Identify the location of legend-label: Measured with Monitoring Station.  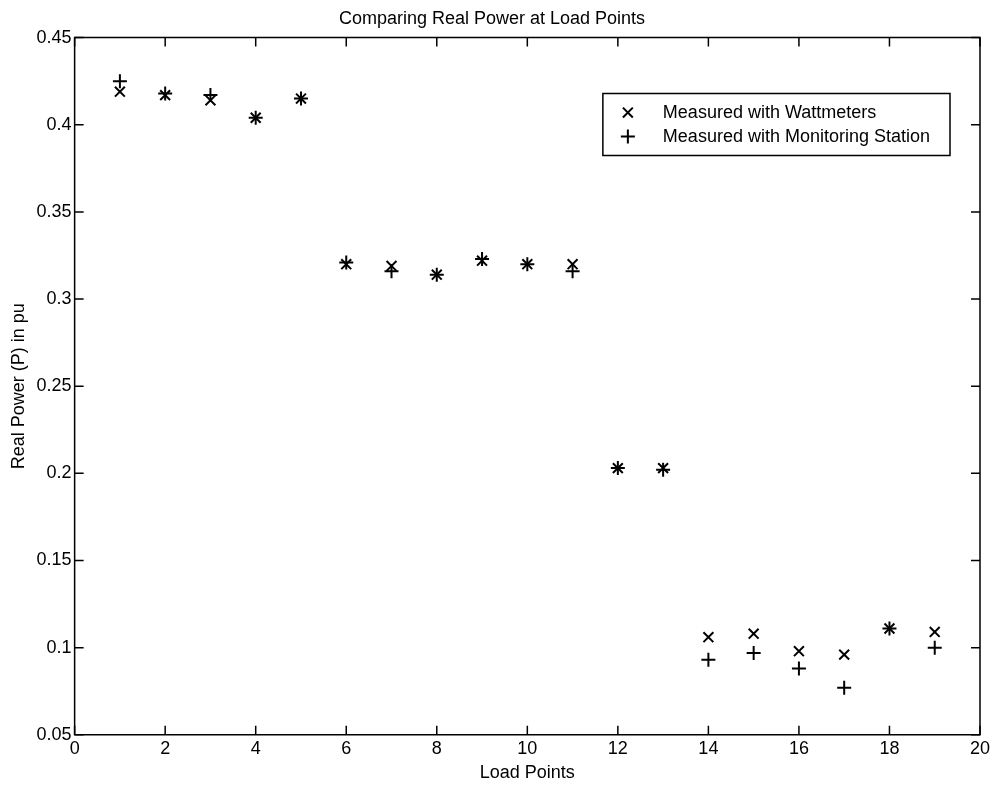
(796, 135).